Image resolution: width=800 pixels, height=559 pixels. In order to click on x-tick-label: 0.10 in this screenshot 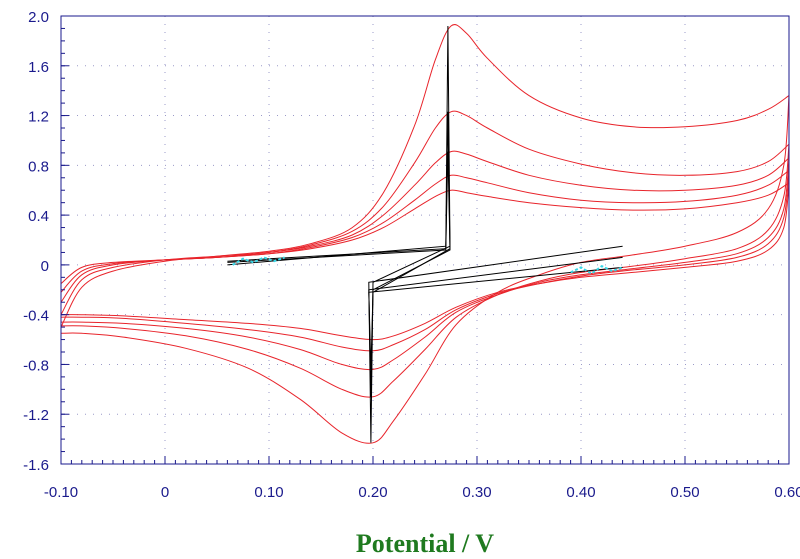, I will do `click(268, 492)`.